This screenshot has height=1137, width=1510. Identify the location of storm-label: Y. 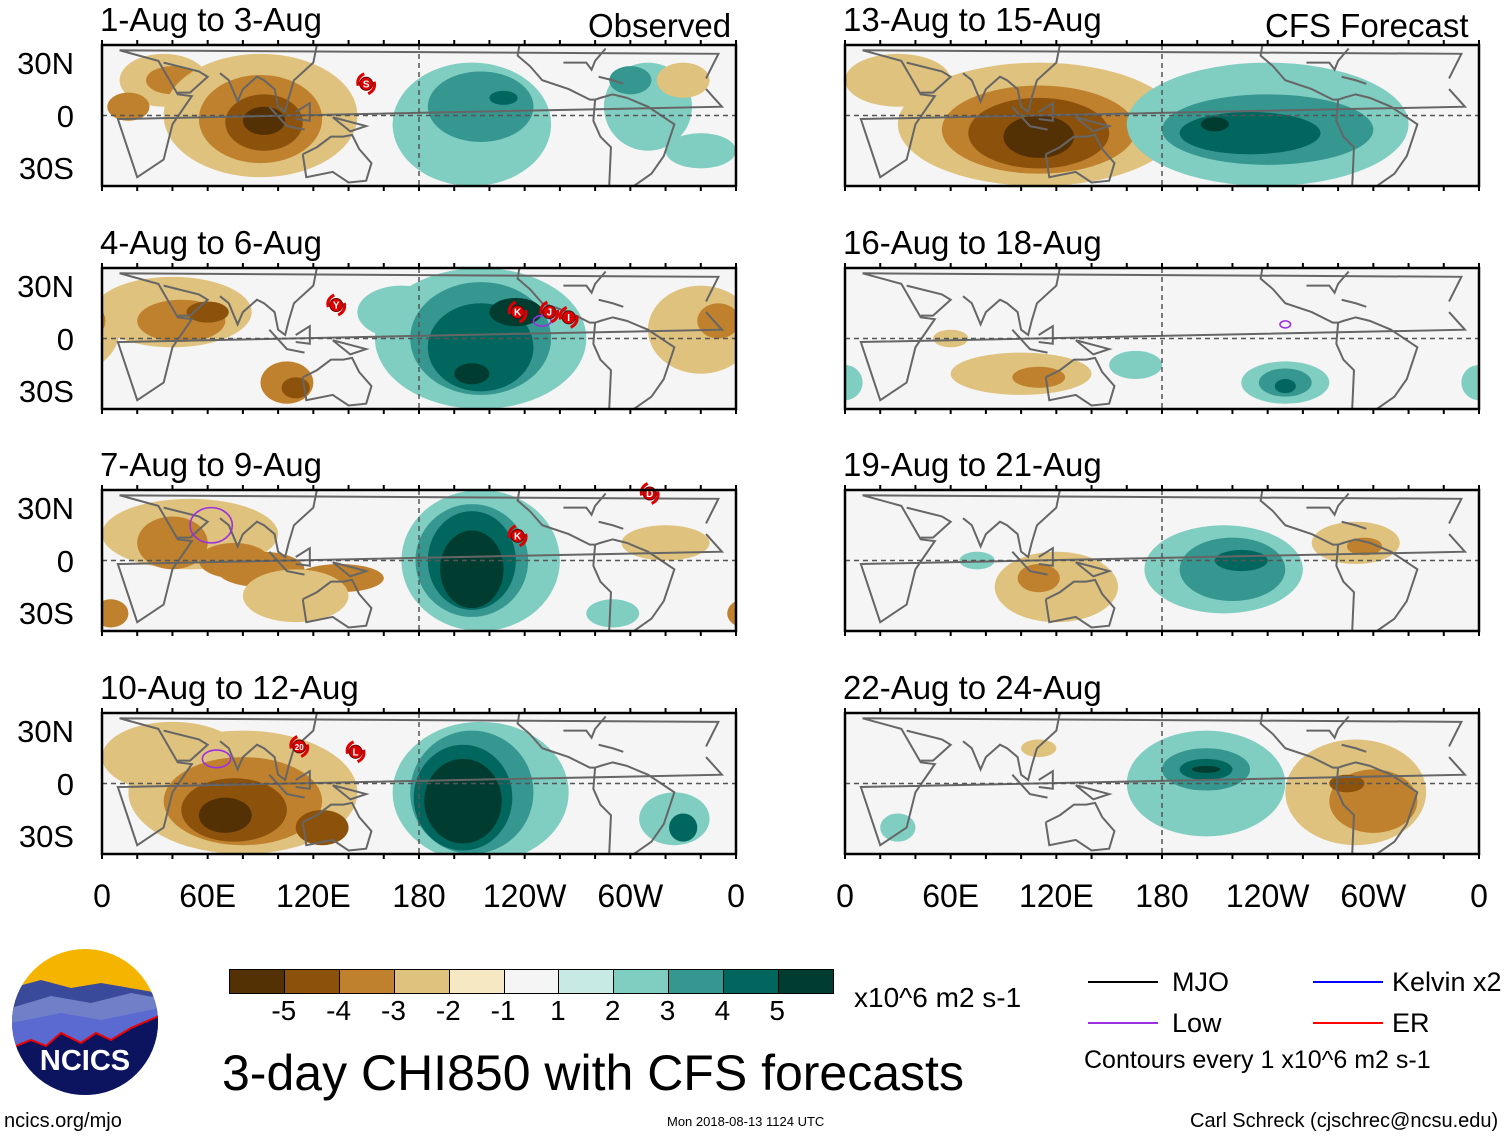
(336, 306).